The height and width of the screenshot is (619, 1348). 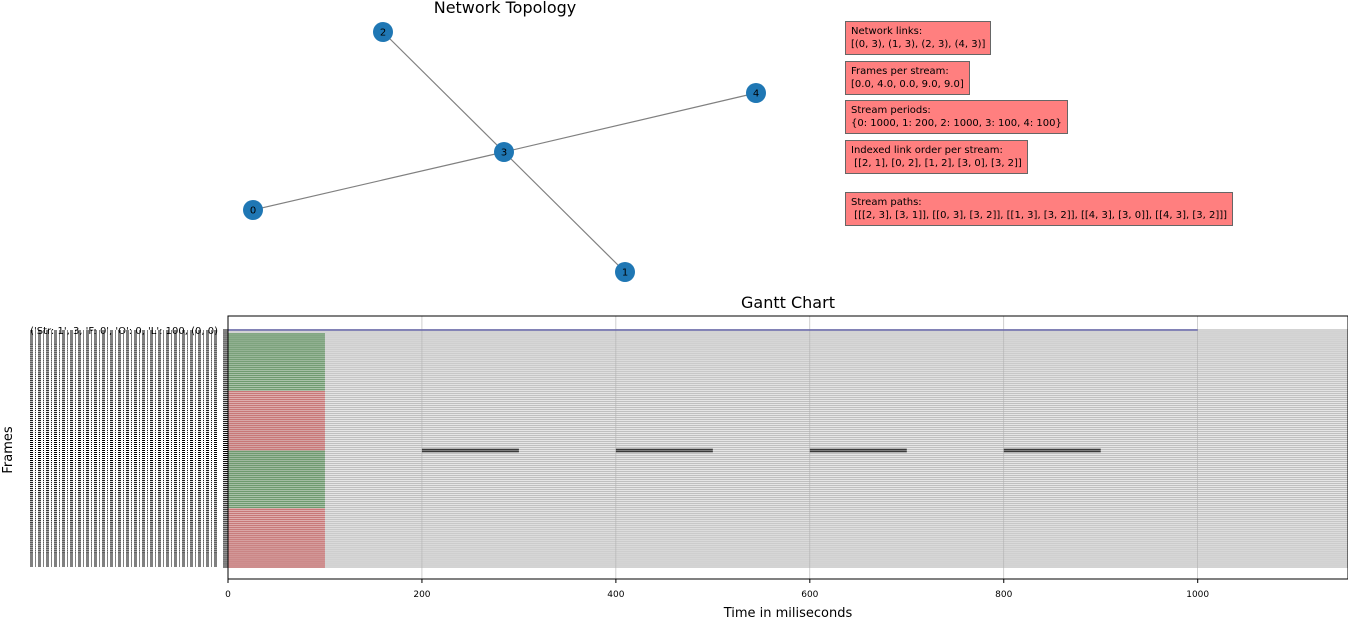 I want to click on topology-node-label: 1, so click(x=625, y=273).